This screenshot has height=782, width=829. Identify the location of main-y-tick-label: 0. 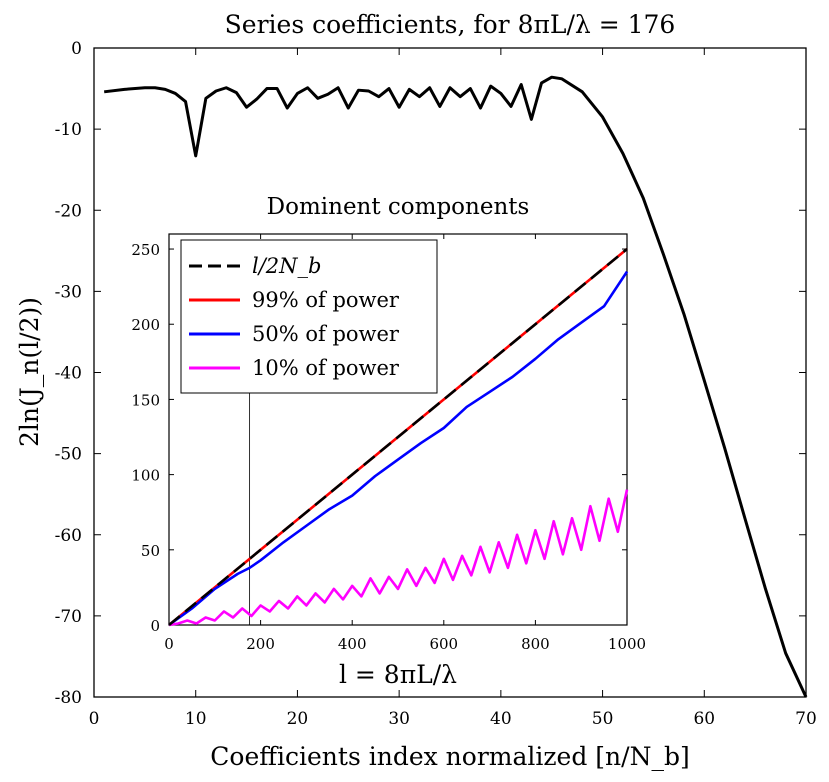
(76, 49).